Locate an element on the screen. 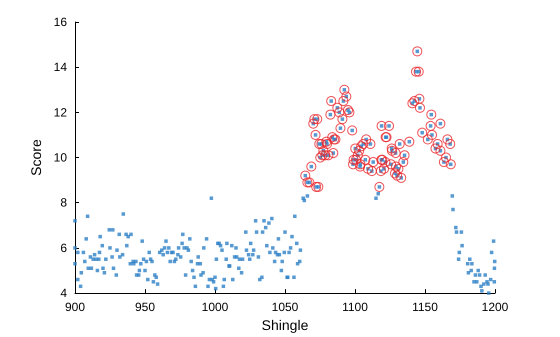 The width and height of the screenshot is (560, 337). x-tick-label: 1000 is located at coordinates (215, 307).